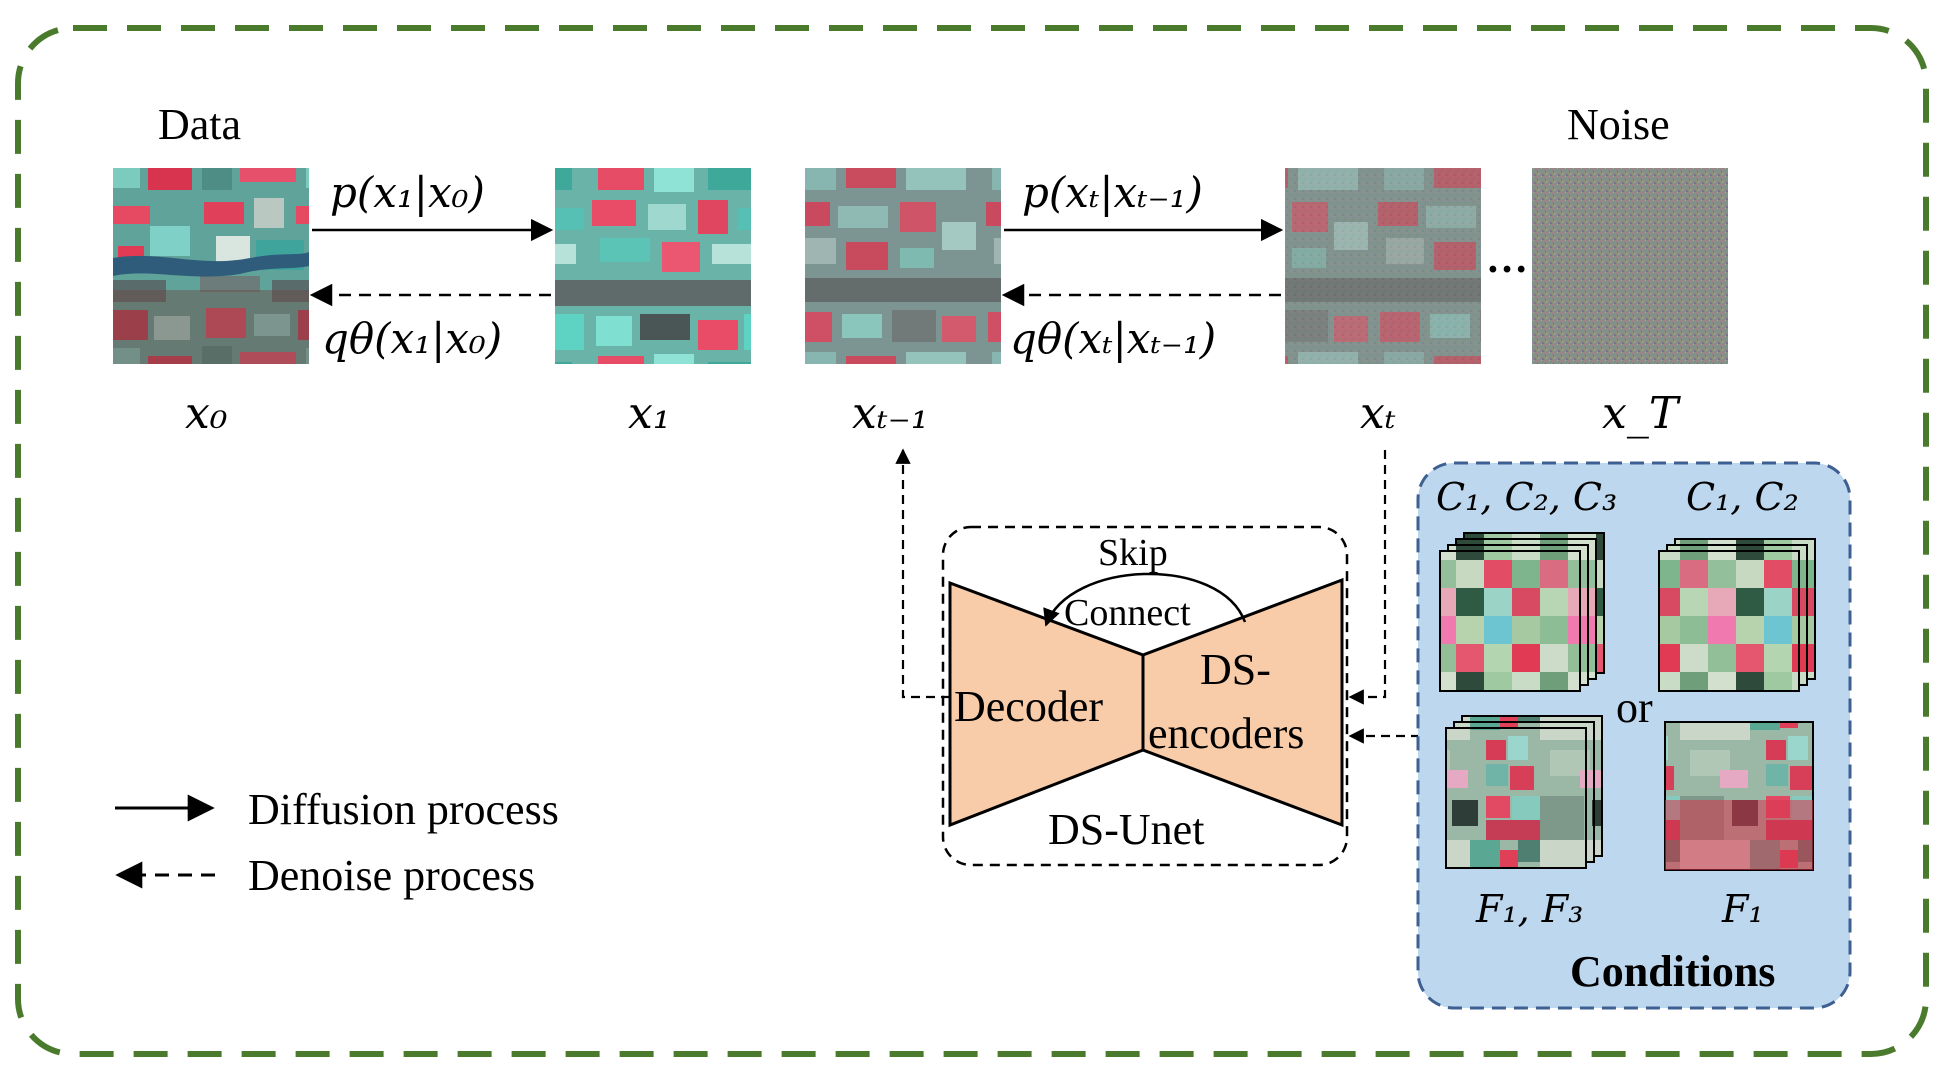  Describe the element at coordinates (1743, 909) in the screenshot. I see `label-f1: F₁` at that location.